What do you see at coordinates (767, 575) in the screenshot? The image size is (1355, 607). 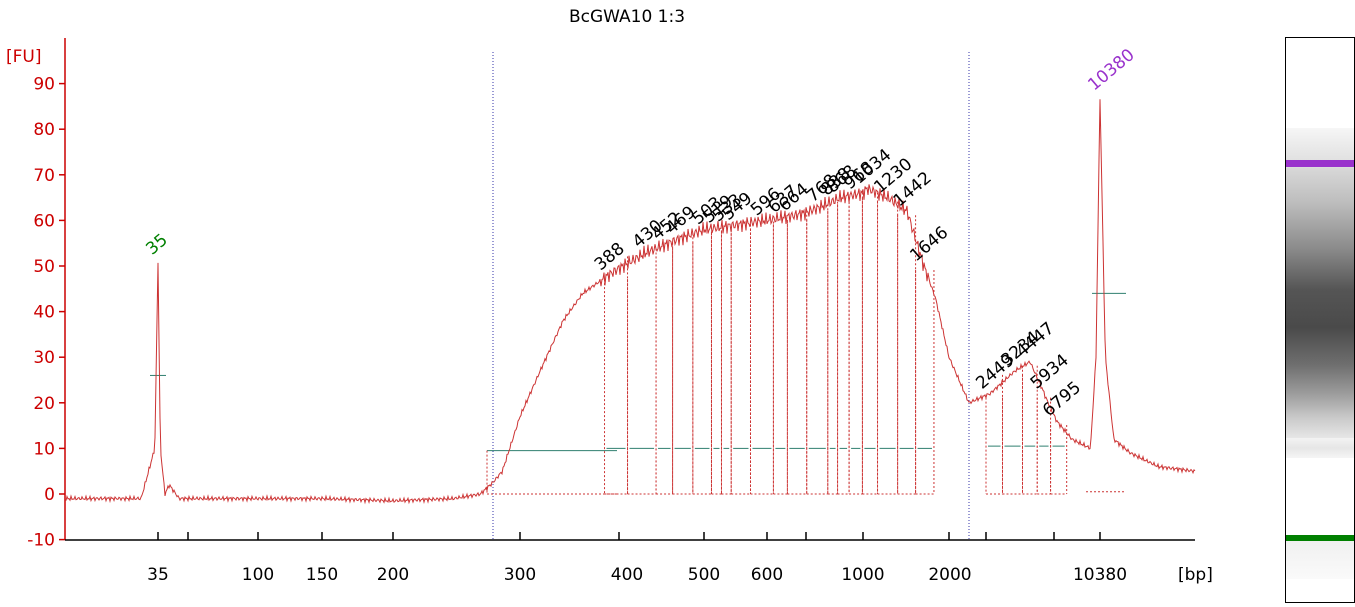 I see `x-tick-label: 600` at bounding box center [767, 575].